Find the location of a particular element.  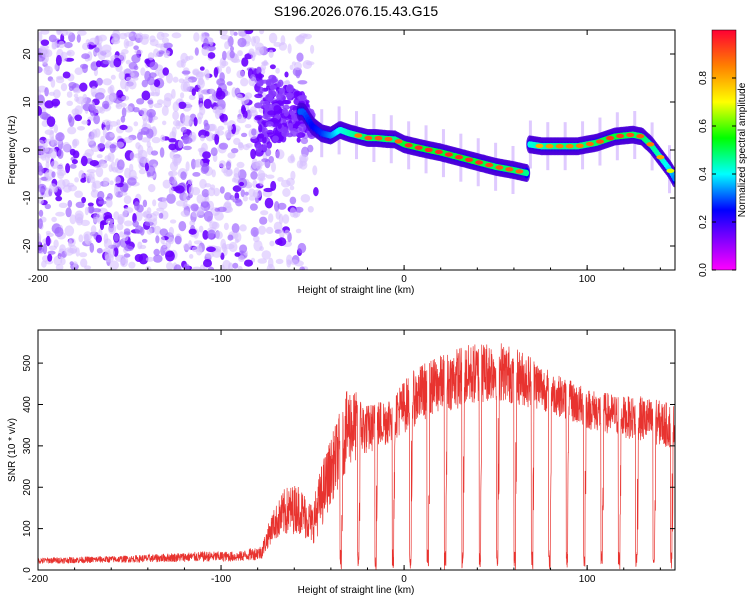

spectrogram-ylabel: Frequency (Hz) is located at coordinates (12, 150).